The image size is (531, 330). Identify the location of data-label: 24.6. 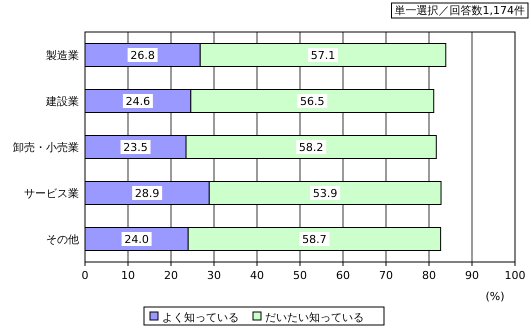
(138, 101).